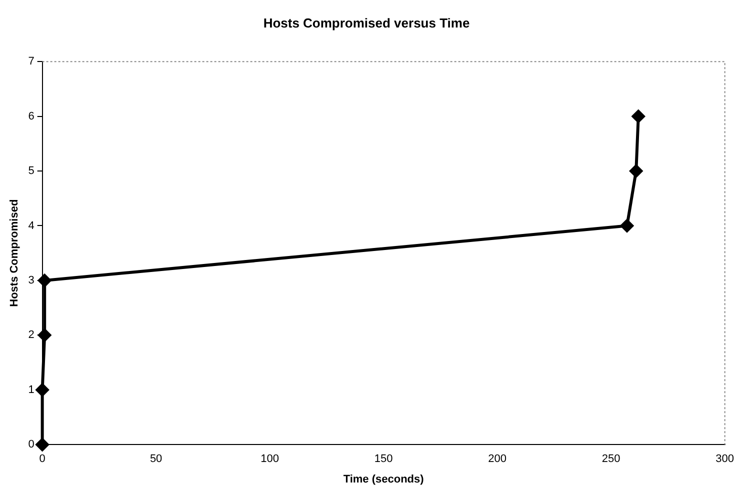 The height and width of the screenshot is (494, 737). I want to click on x-tick-label: 200, so click(497, 459).